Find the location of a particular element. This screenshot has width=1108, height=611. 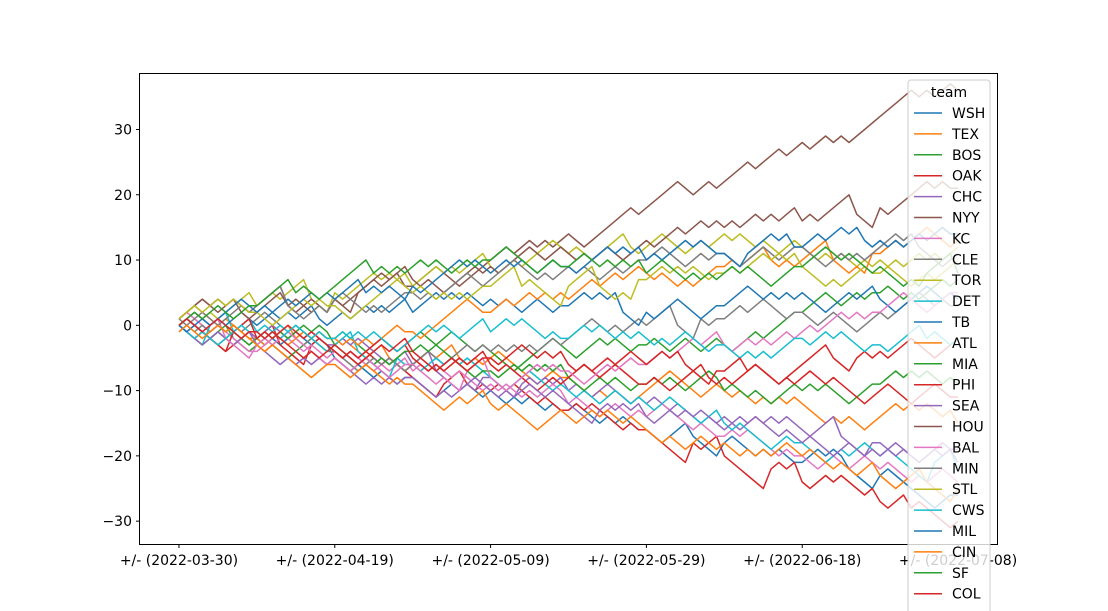

legend-label-stl: STL is located at coordinates (964, 490).